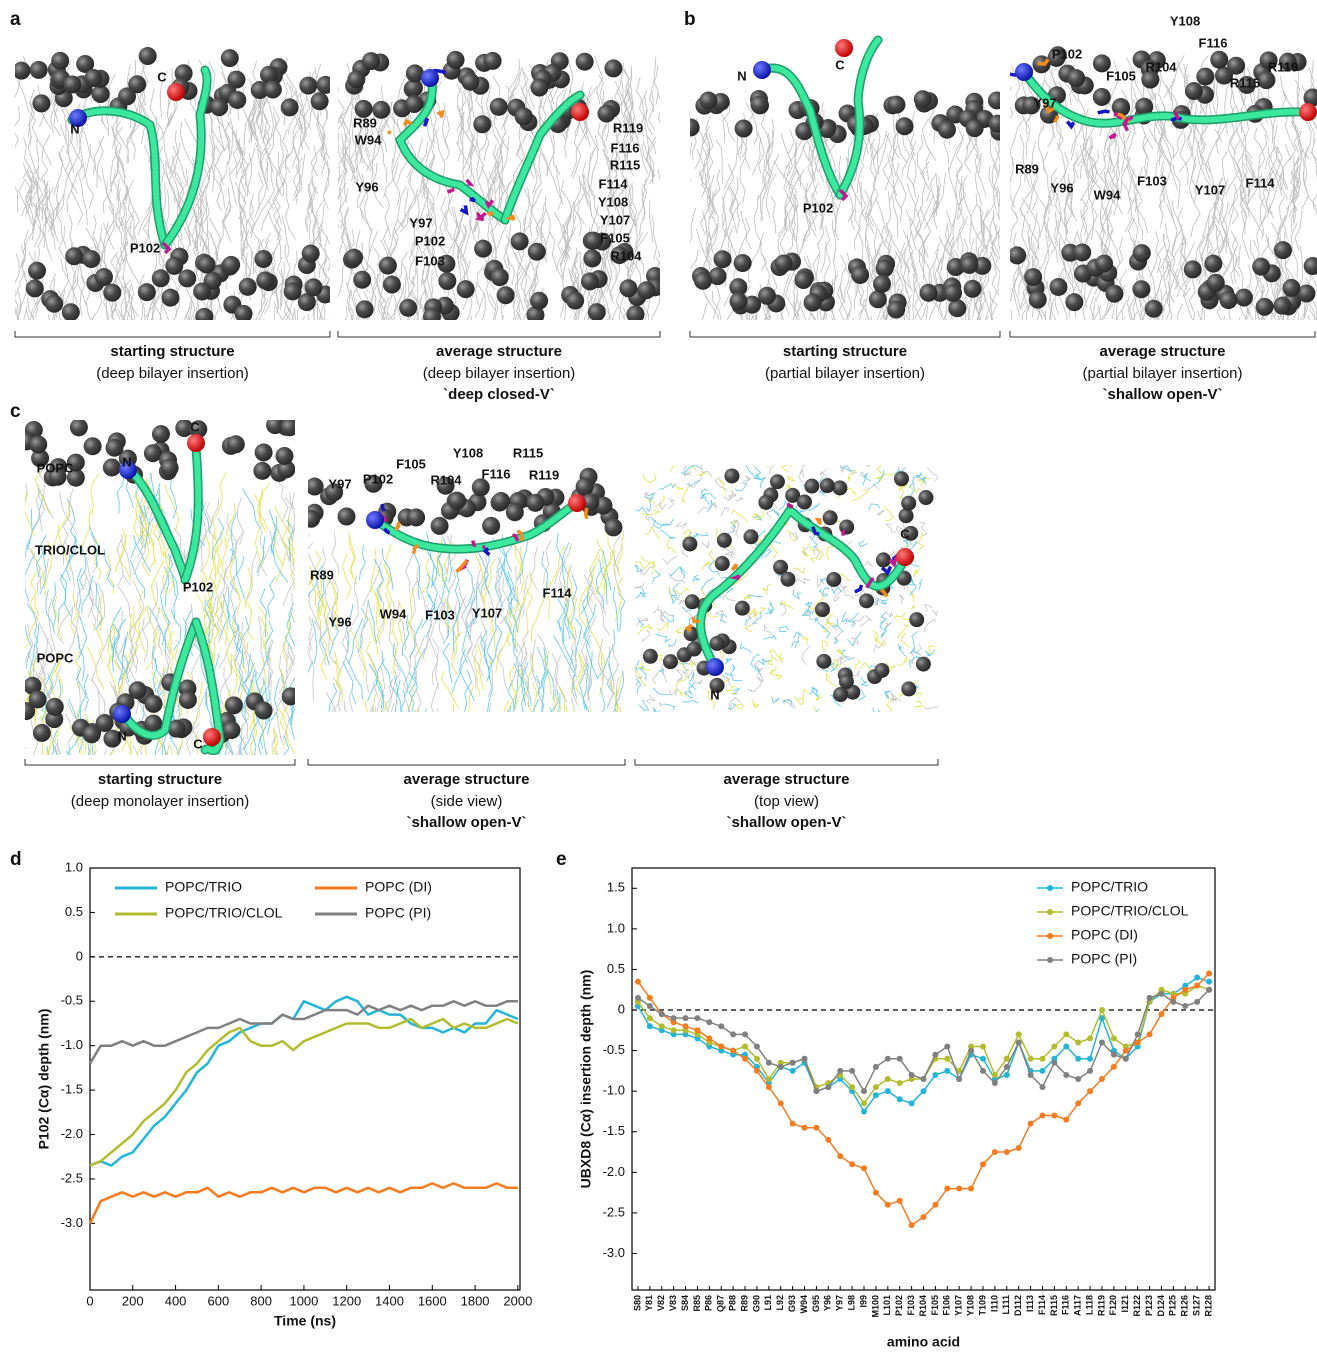 The width and height of the screenshot is (1317, 1358). What do you see at coordinates (558, 592) in the screenshot?
I see `residue-label: F114` at bounding box center [558, 592].